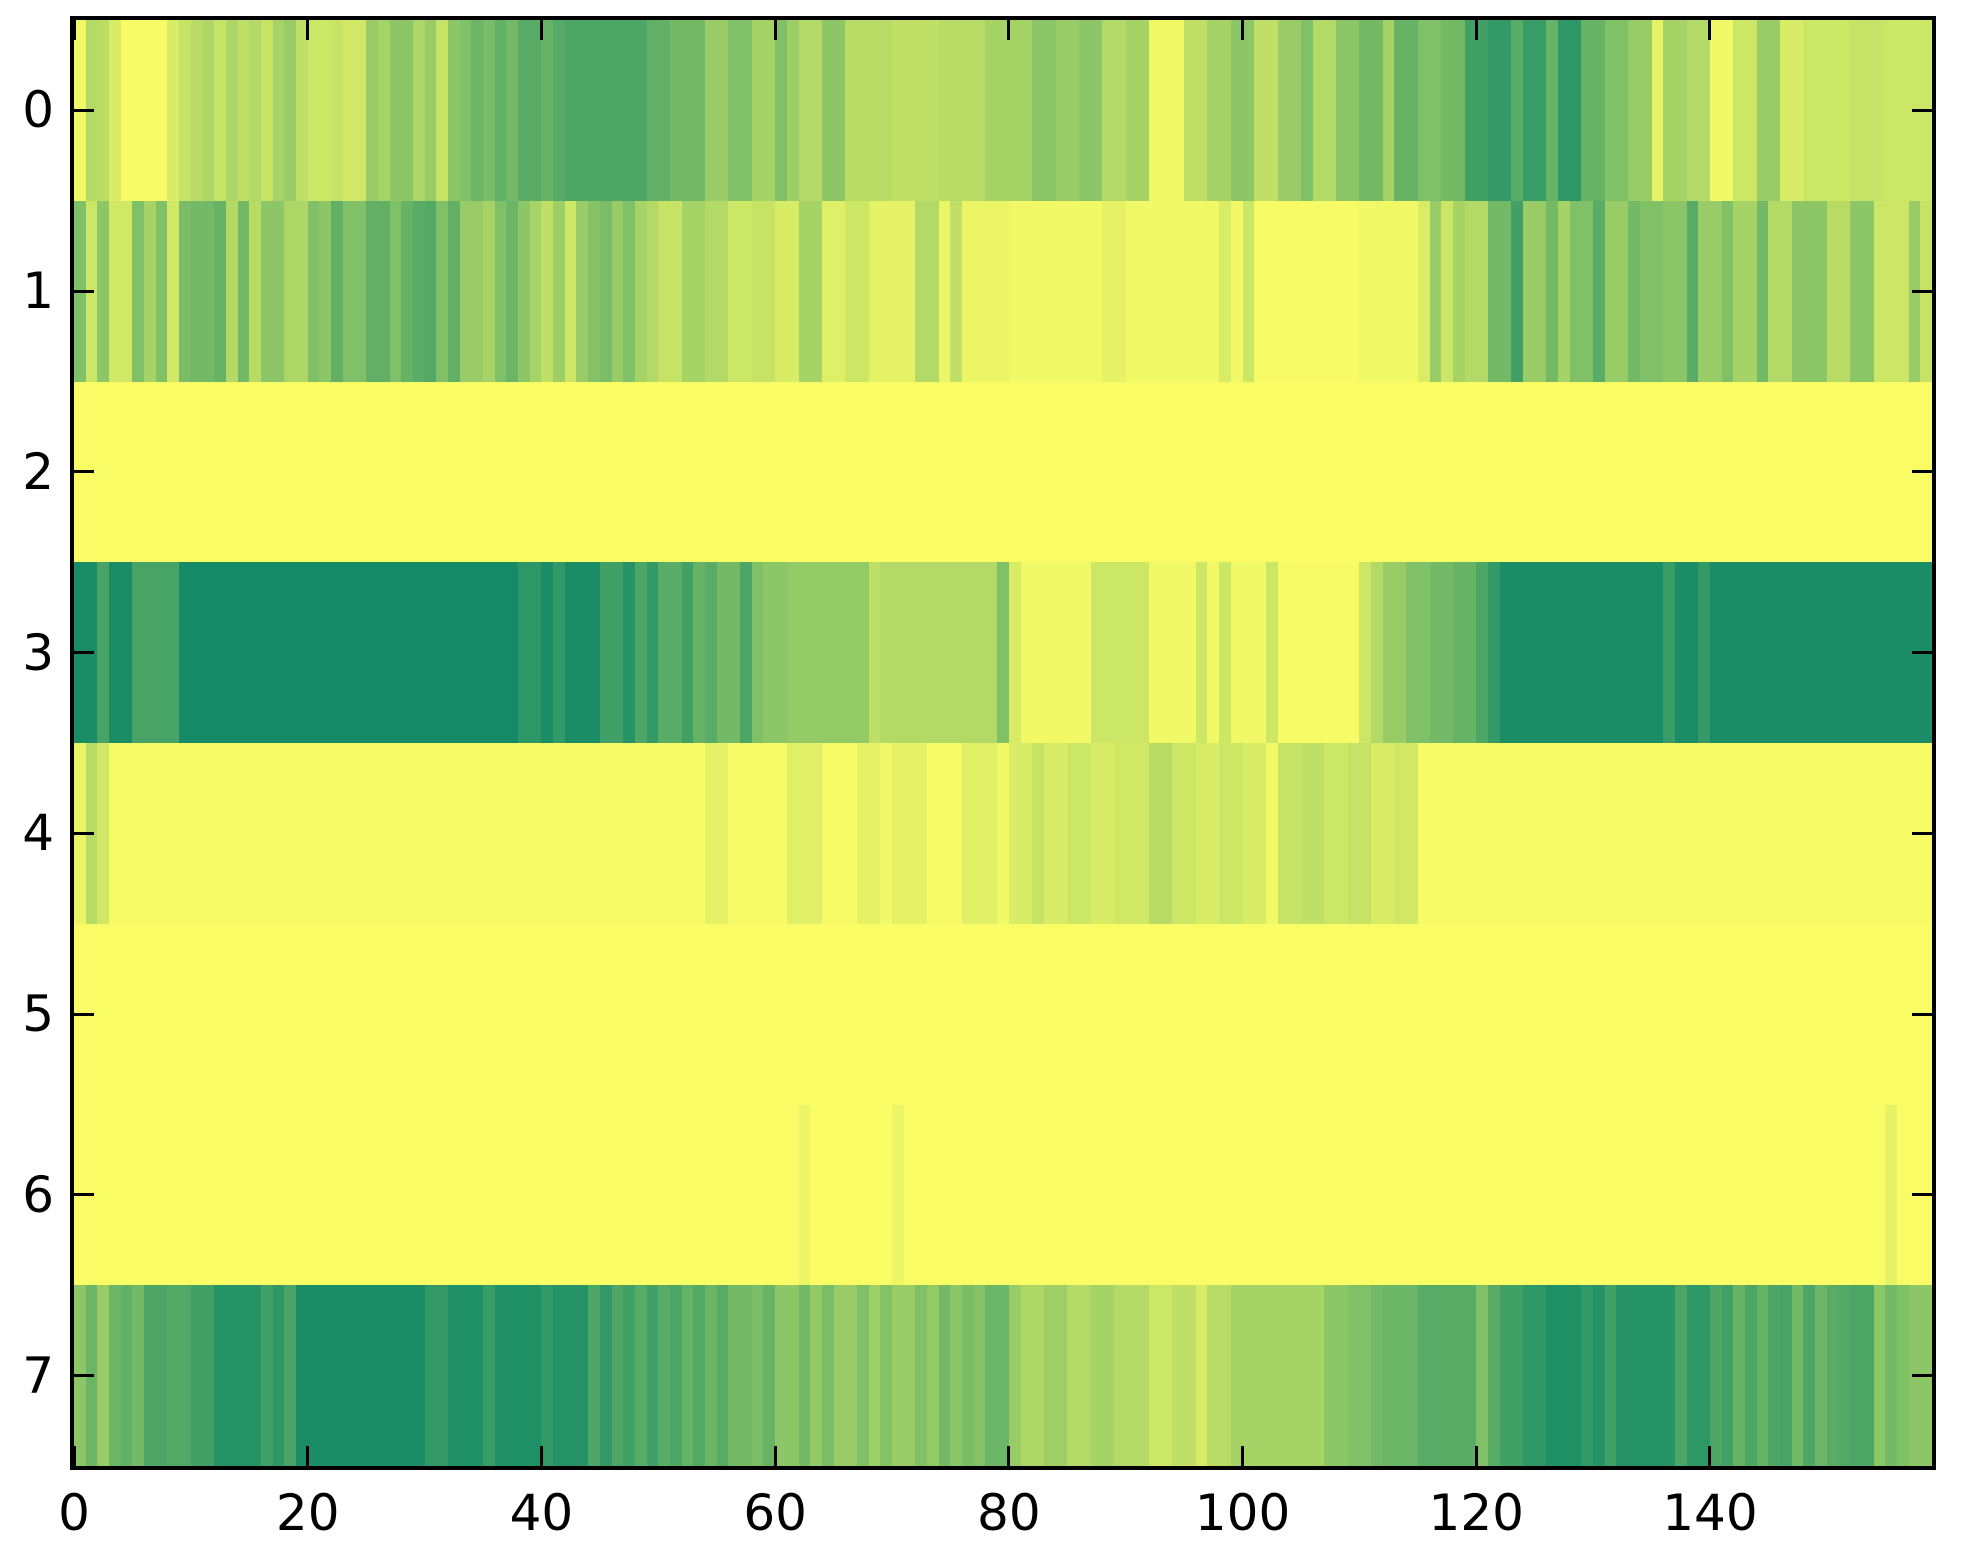  I want to click on x-tick-bottom, so click(1009, 1456).